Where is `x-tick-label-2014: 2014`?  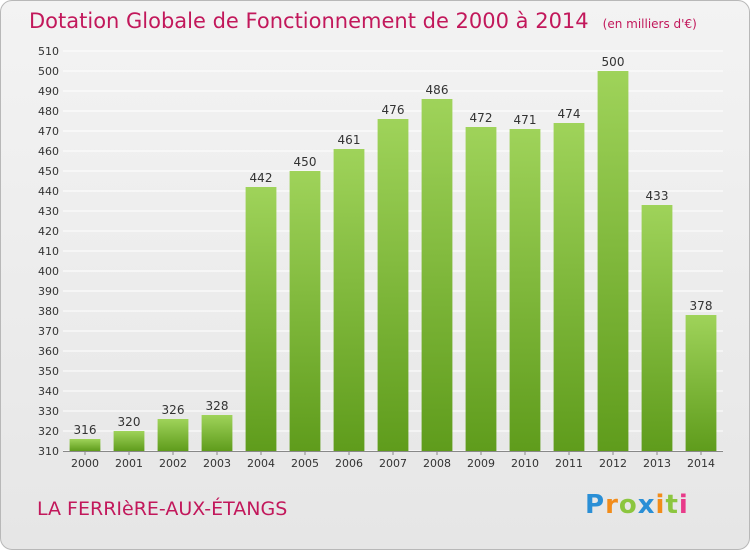 x-tick-label-2014: 2014 is located at coordinates (701, 463).